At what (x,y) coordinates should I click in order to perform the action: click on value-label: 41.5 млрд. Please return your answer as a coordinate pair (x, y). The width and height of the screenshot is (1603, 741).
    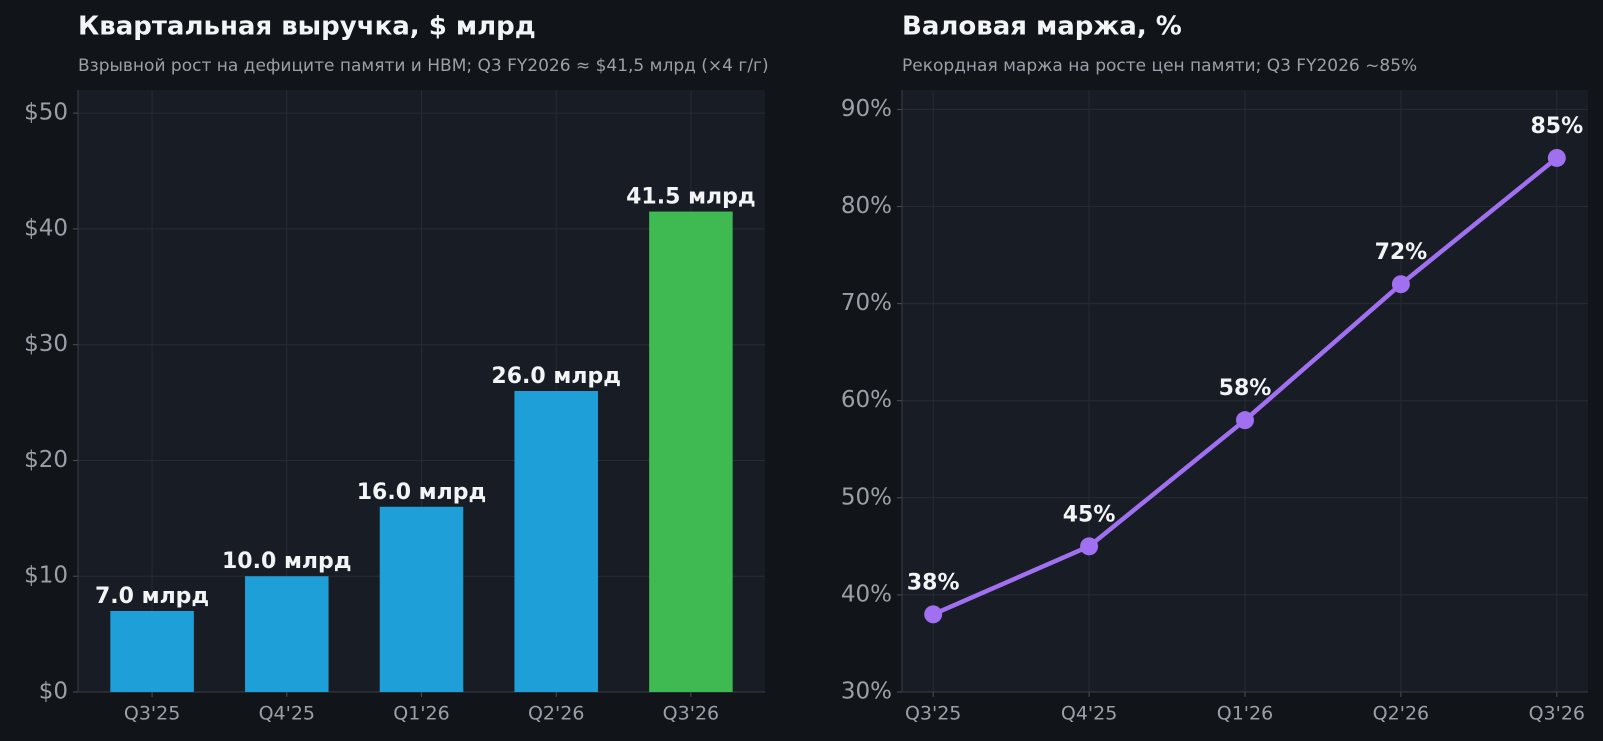
    Looking at the image, I should click on (691, 197).